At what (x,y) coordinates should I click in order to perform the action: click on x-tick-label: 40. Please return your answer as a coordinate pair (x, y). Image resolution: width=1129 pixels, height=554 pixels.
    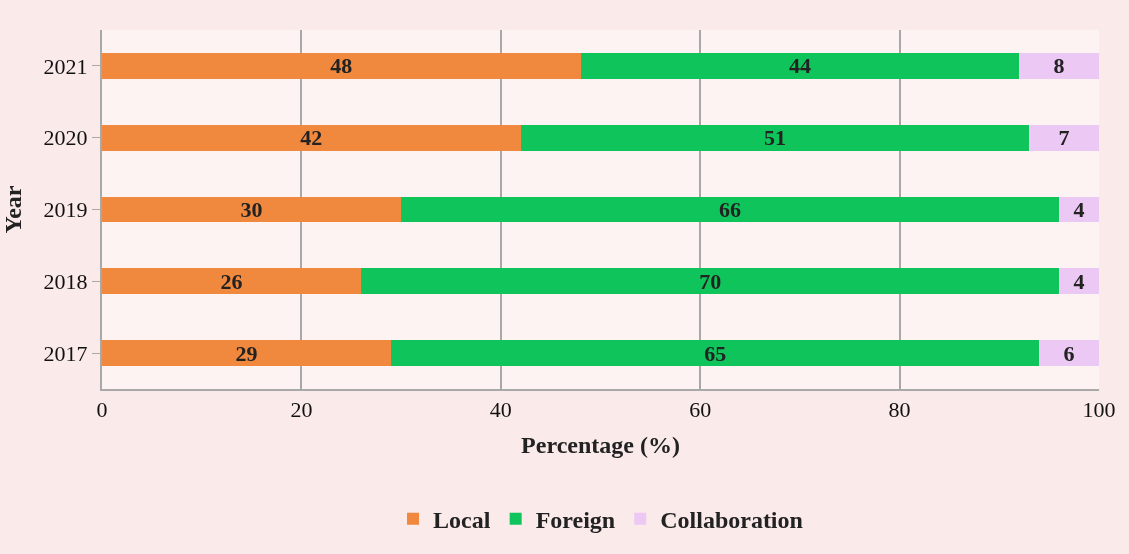
    Looking at the image, I should click on (500, 410).